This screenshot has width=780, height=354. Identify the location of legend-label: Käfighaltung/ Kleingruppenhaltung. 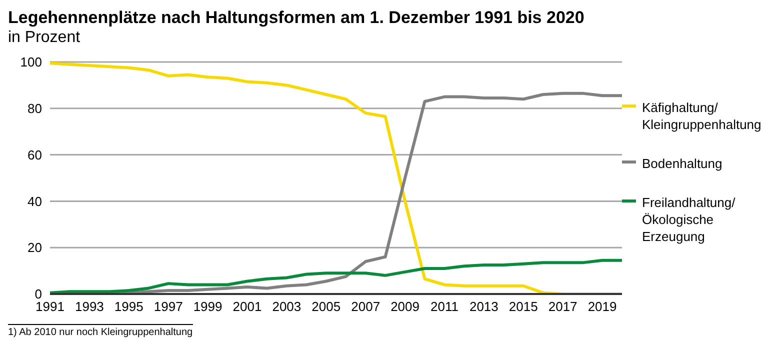
(702, 116).